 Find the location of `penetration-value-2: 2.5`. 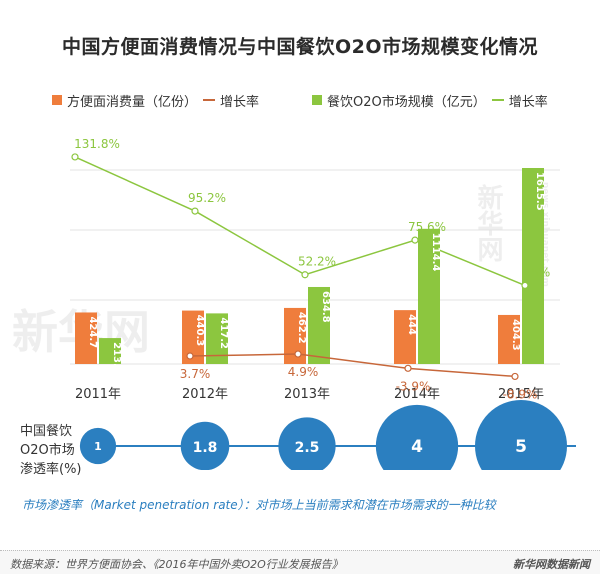

penetration-value-2: 2.5 is located at coordinates (307, 448).